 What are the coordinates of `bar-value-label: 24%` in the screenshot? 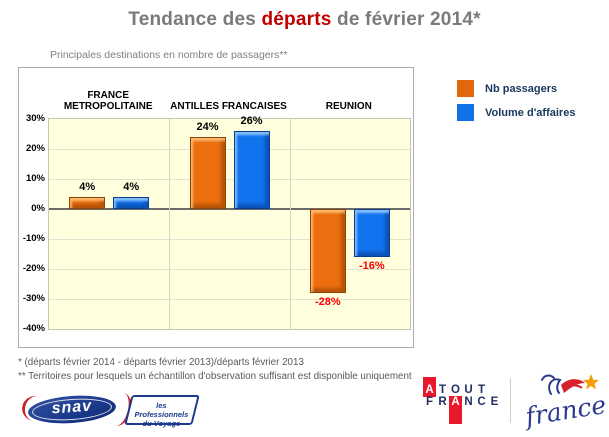 It's located at (207, 127).